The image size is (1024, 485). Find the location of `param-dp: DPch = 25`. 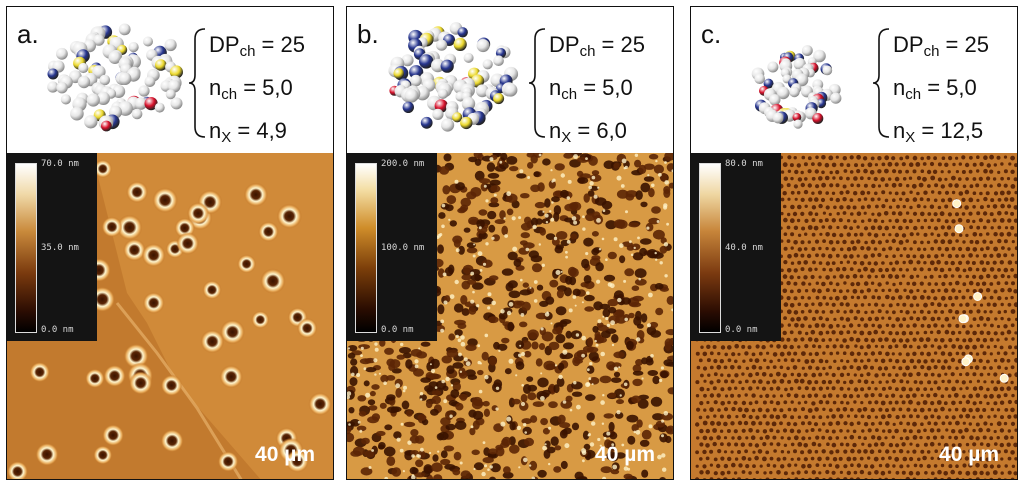

param-dp: DPch = 25 is located at coordinates (597, 46).